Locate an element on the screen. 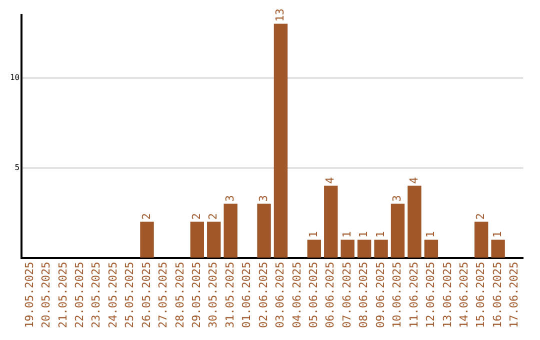  x-tick-label: 25.05.2025 is located at coordinates (129, 295).